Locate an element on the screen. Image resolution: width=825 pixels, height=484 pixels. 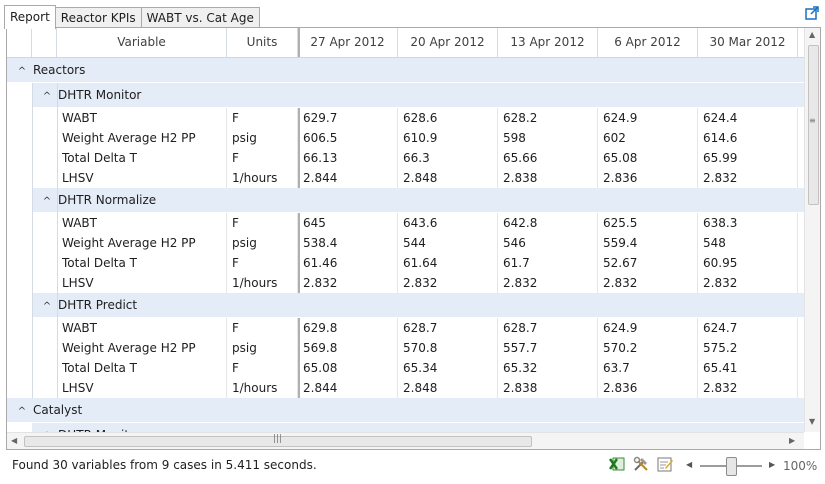
table-row: WABT F 629.7 628.6 628.2 624.9 624.4 is located at coordinates (405, 118).